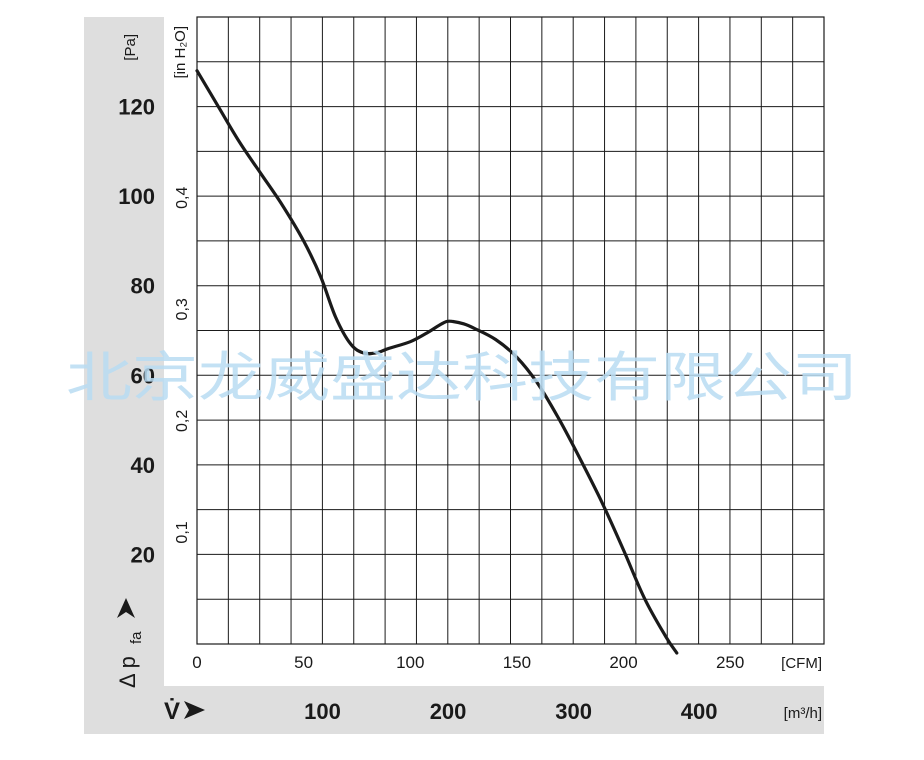 This screenshot has width=924, height=760. What do you see at coordinates (143, 375) in the screenshot?
I see `y-tick-label: 60` at bounding box center [143, 375].